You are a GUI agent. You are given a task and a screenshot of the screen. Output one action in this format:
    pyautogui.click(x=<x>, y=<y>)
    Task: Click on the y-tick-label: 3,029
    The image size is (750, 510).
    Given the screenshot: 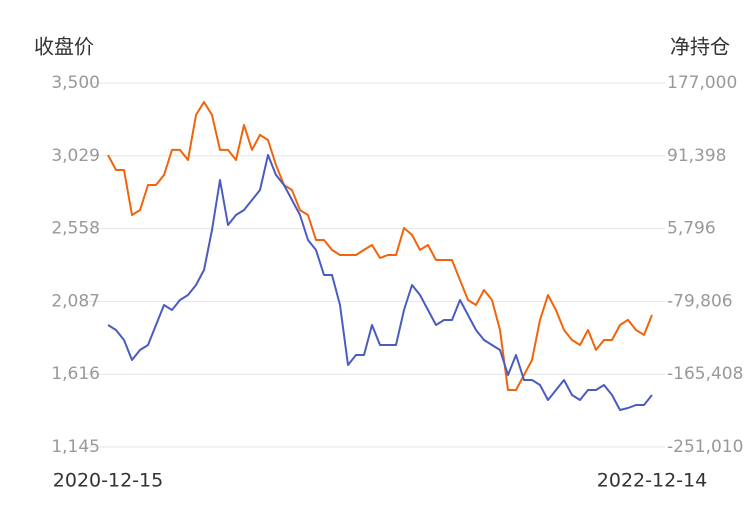 What is the action you would take?
    pyautogui.click(x=75, y=156)
    